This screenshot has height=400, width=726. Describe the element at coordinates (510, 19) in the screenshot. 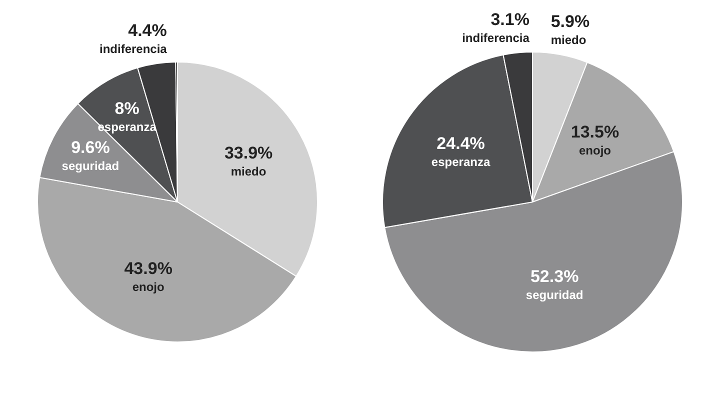

I see `data-label: 3.1%` at that location.